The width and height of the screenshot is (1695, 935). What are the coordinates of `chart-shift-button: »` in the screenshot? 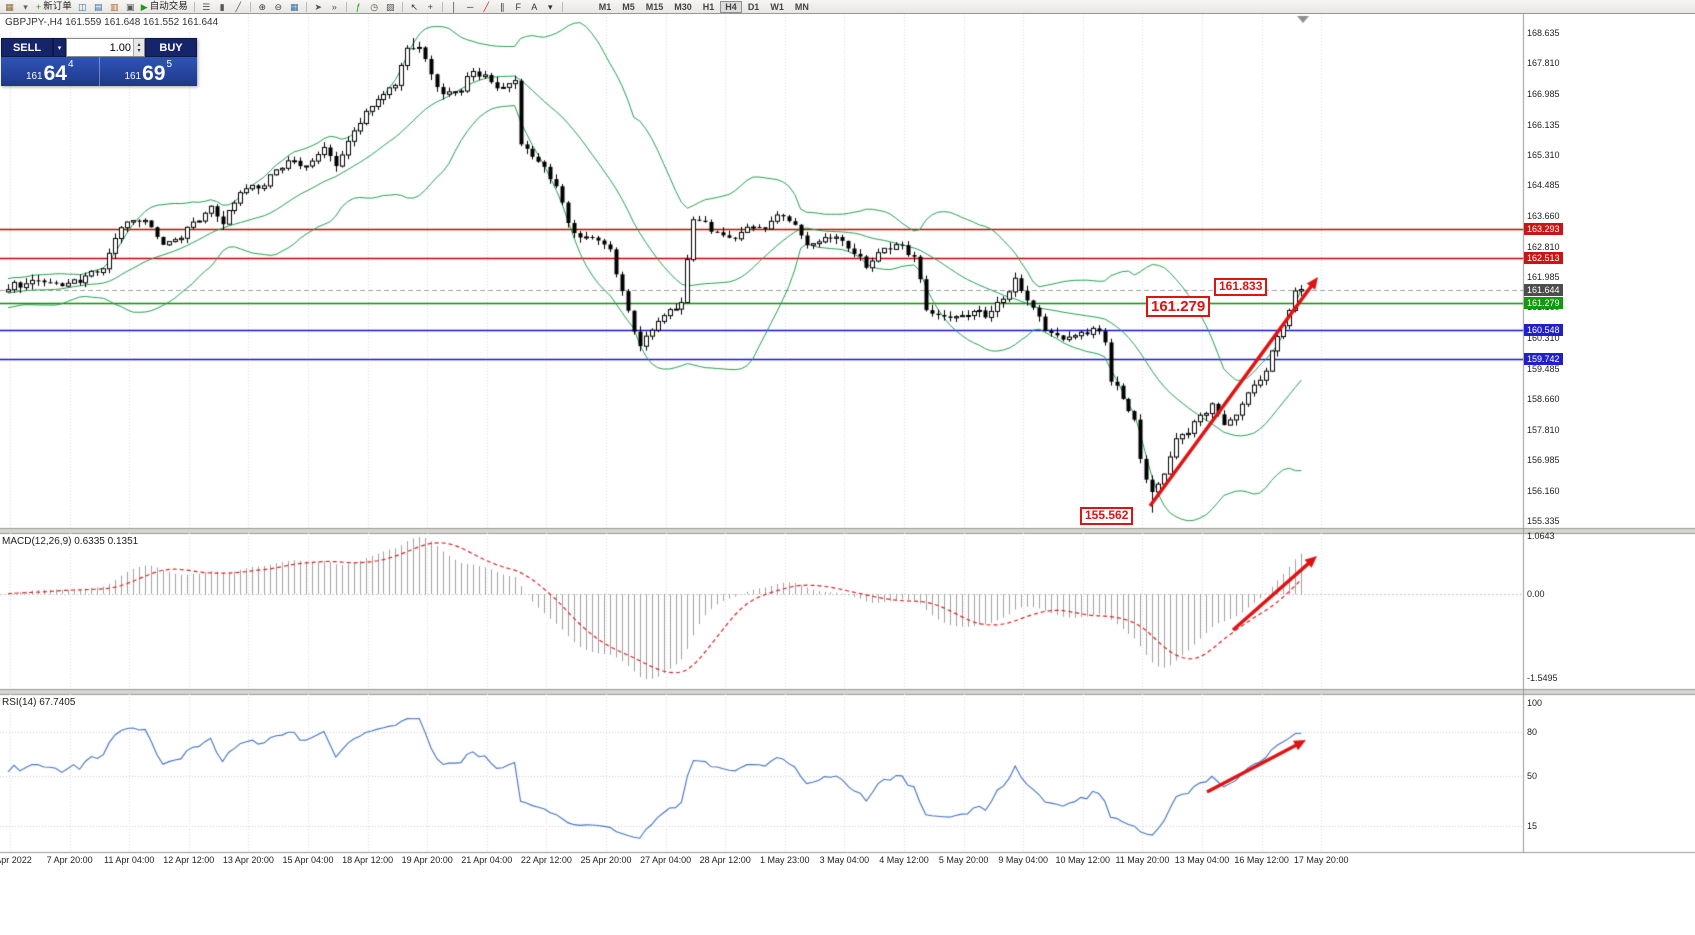 It's located at (334, 7).